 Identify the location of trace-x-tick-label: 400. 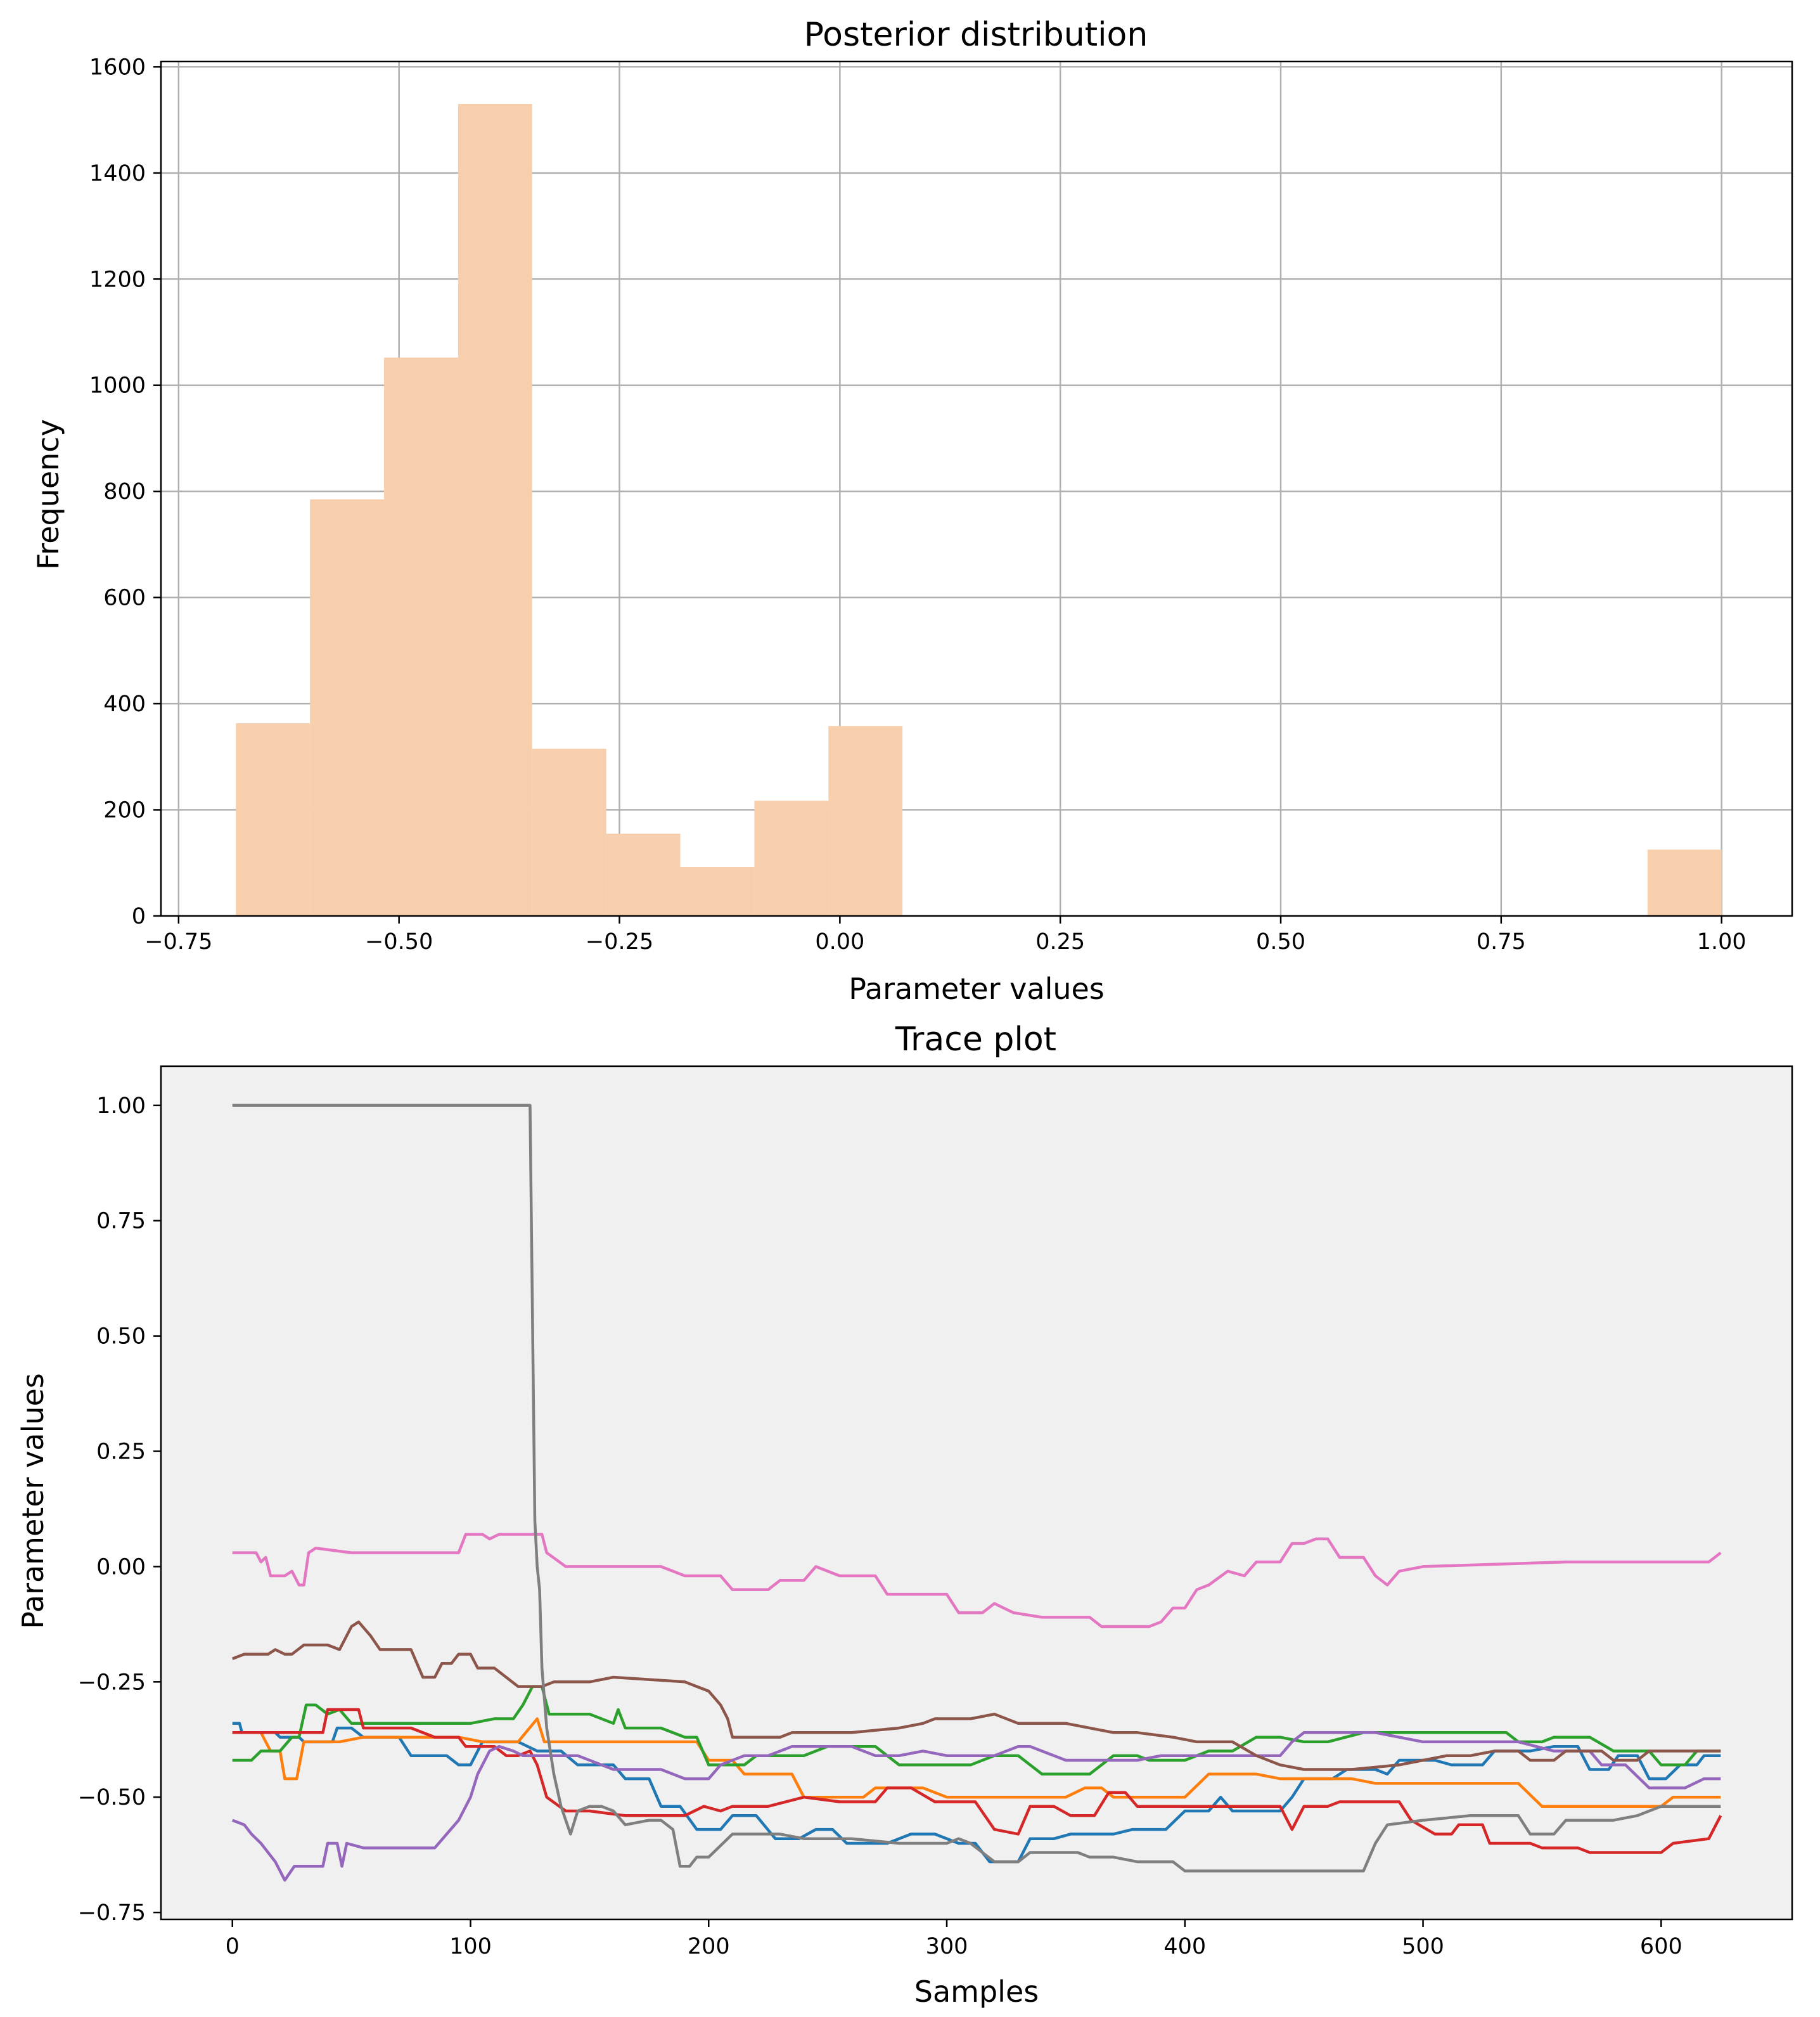
(1184, 1946).